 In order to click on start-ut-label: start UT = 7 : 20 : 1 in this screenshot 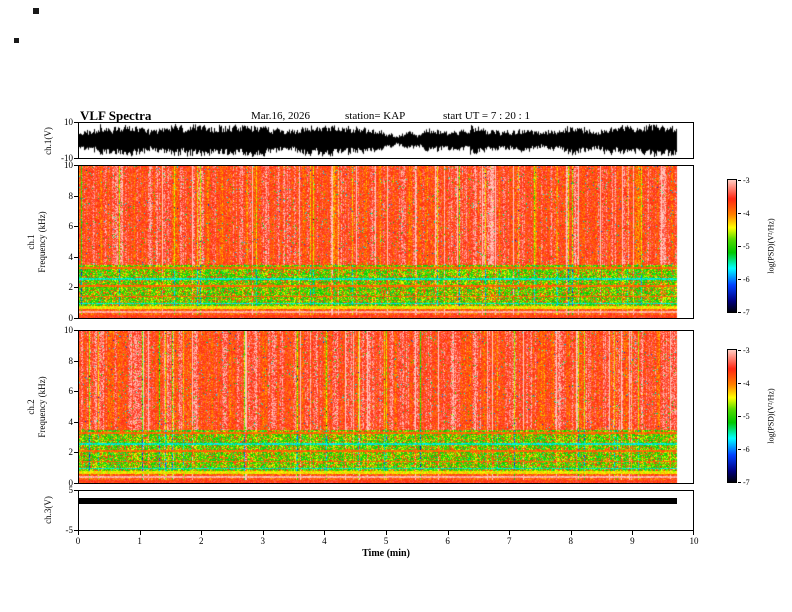, I will do `click(486, 116)`.